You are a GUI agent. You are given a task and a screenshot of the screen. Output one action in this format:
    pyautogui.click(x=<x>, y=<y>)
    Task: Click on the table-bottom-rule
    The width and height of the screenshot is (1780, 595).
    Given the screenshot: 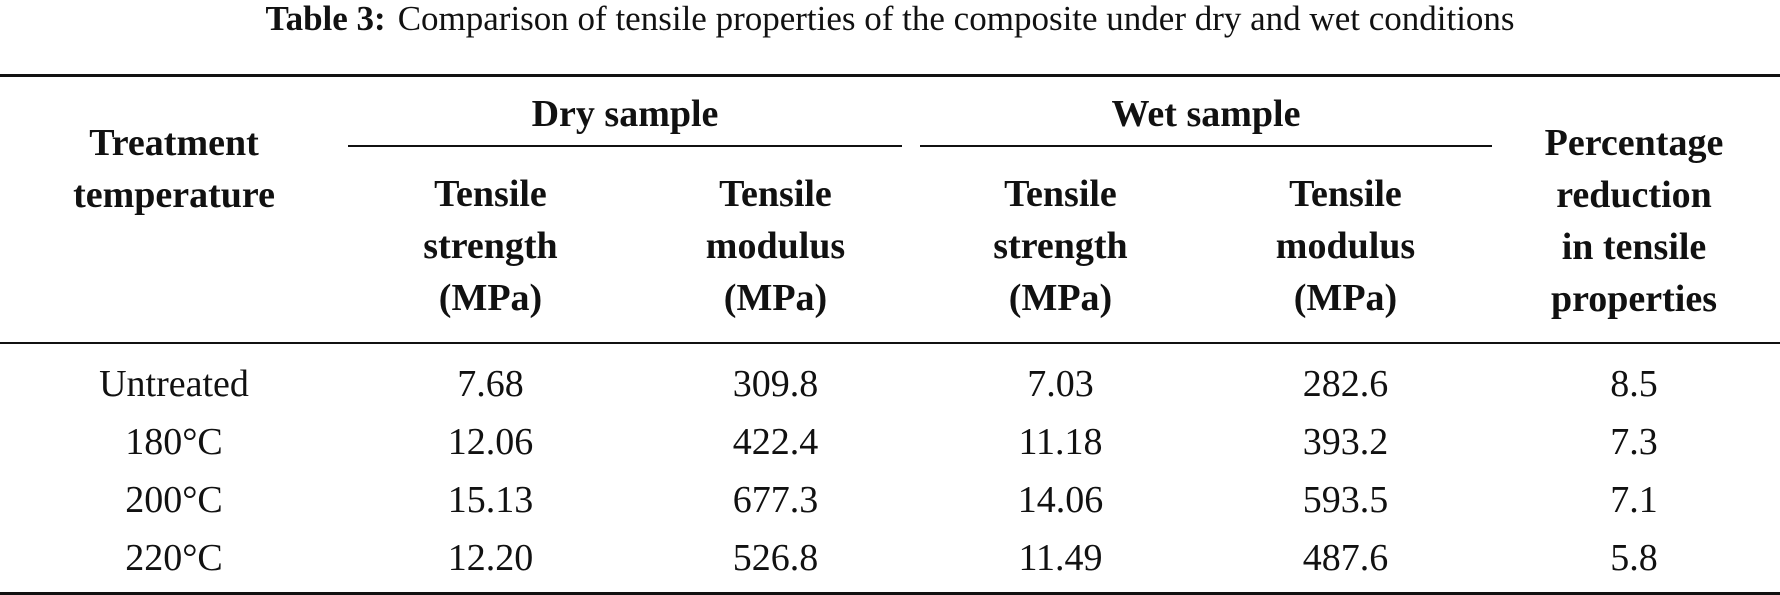 What is the action you would take?
    pyautogui.click(x=890, y=593)
    